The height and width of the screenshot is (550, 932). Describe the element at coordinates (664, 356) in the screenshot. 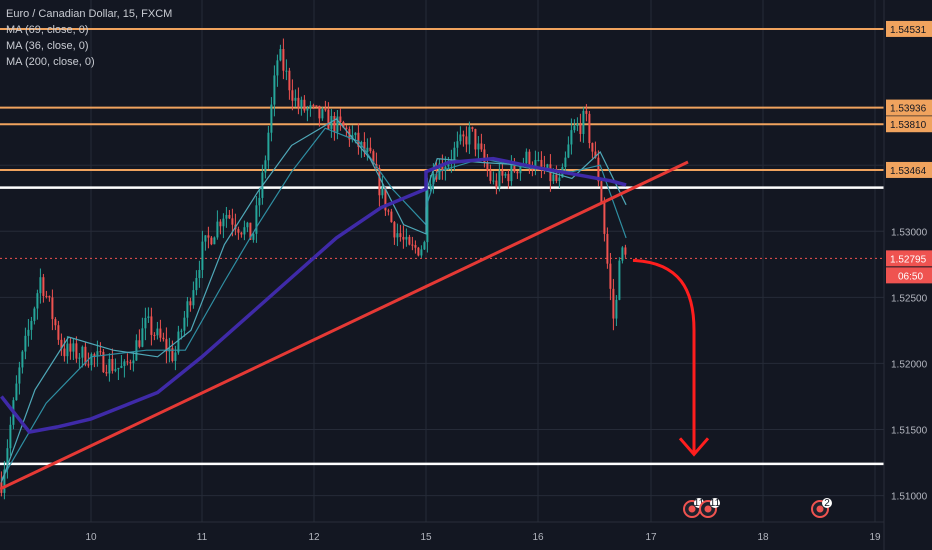

I see `projection-arrow-path` at that location.